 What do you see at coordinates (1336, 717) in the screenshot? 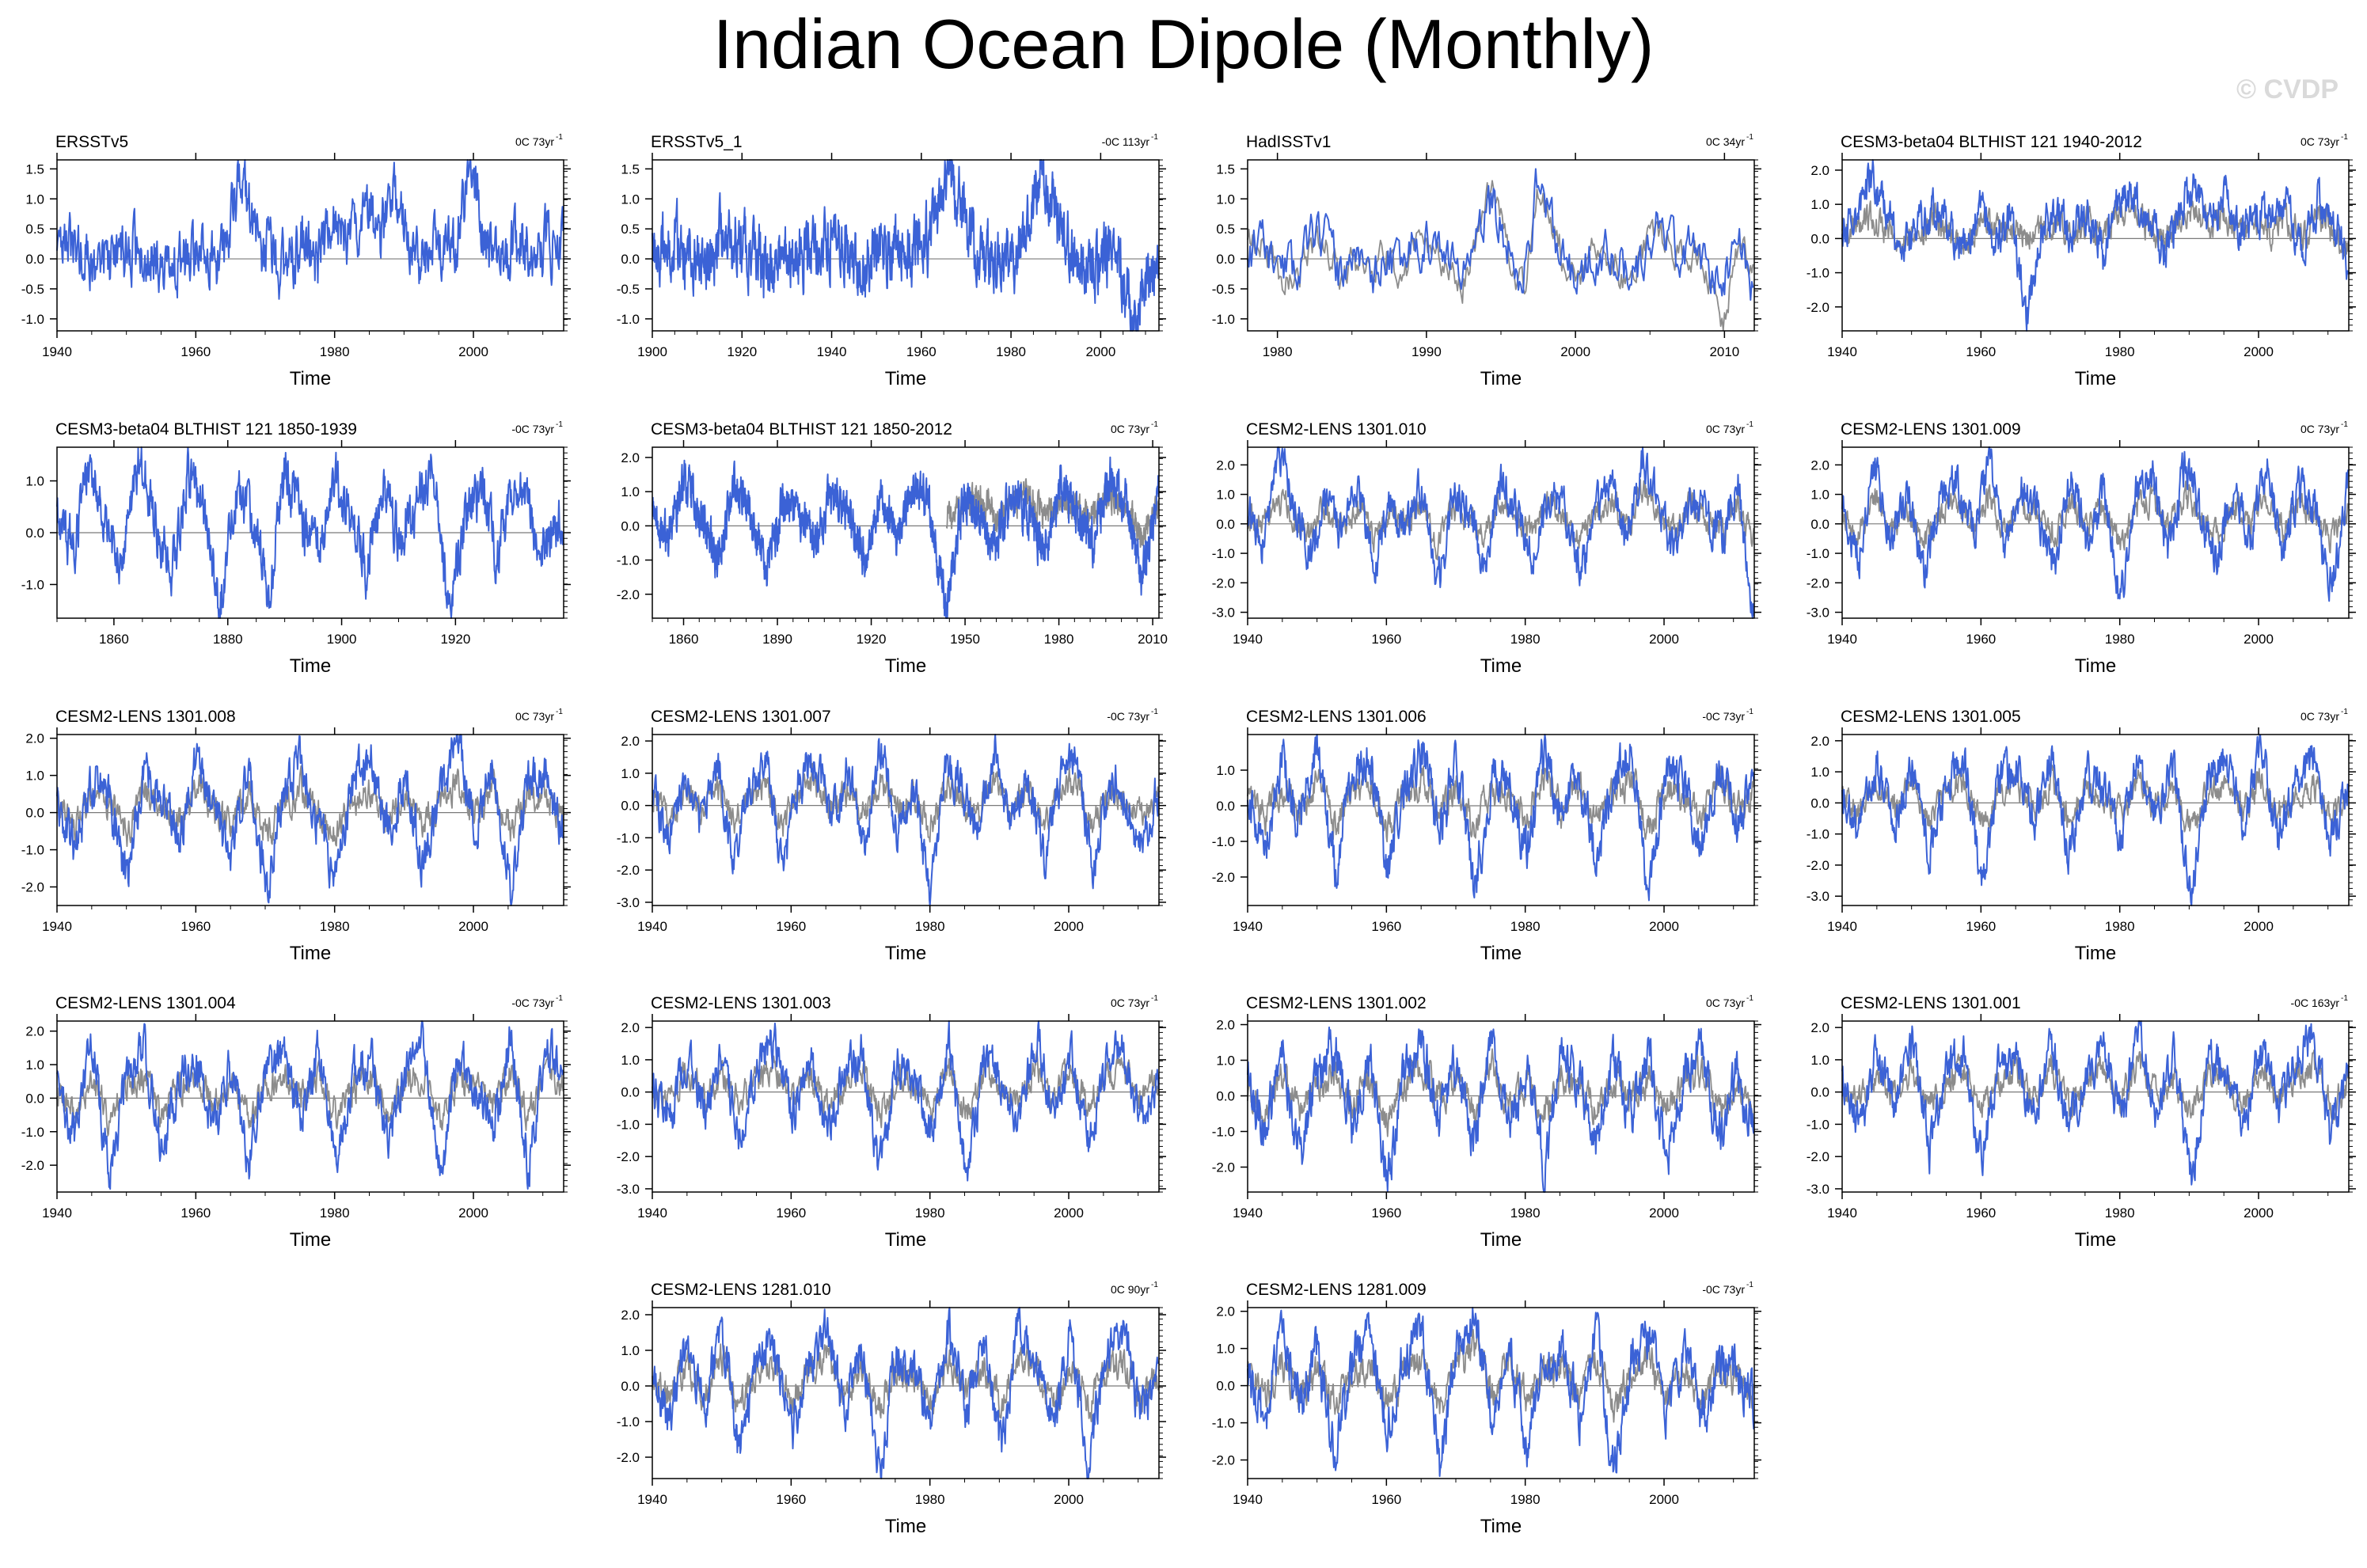
I see `panel-title: CESM2-LENS 1301.006` at bounding box center [1336, 717].